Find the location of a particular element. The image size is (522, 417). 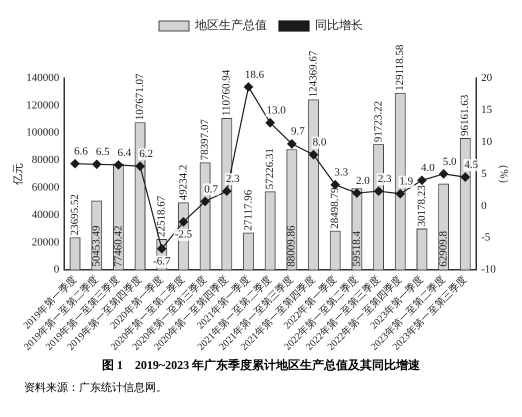

data-label: 50453.49 is located at coordinates (96, 246).